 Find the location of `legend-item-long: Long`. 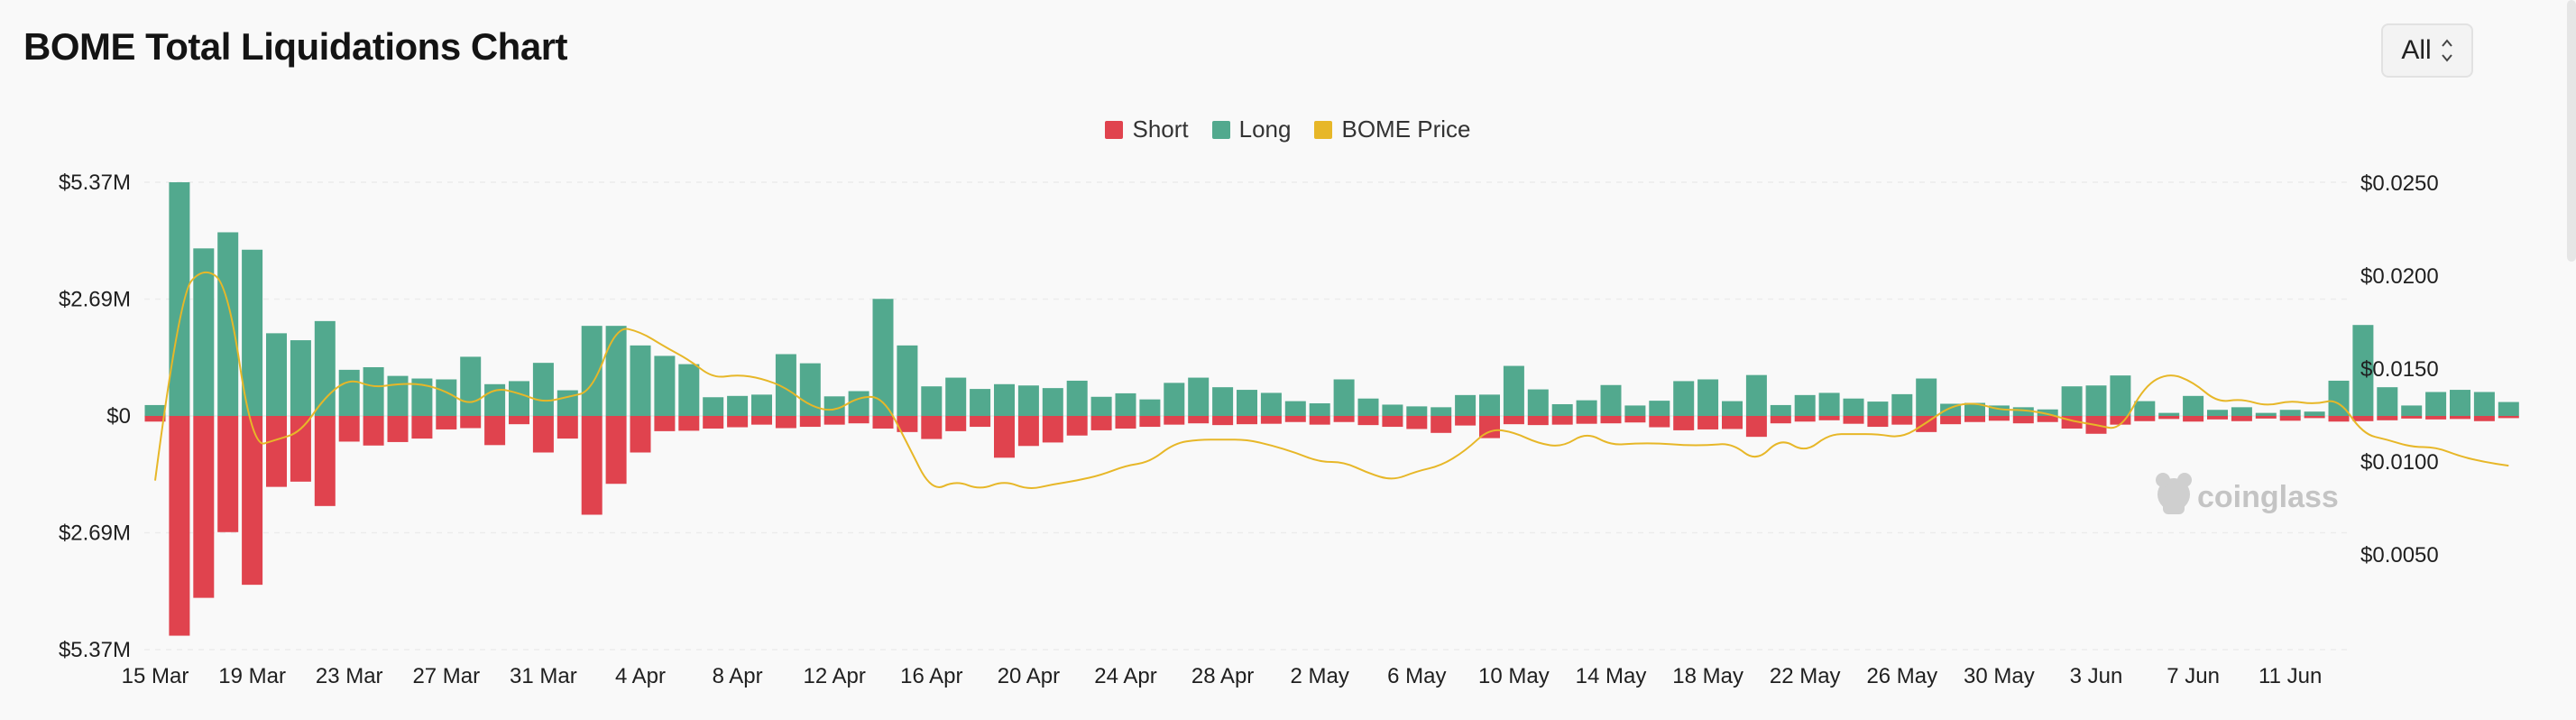

legend-item-long: Long is located at coordinates (1251, 129).